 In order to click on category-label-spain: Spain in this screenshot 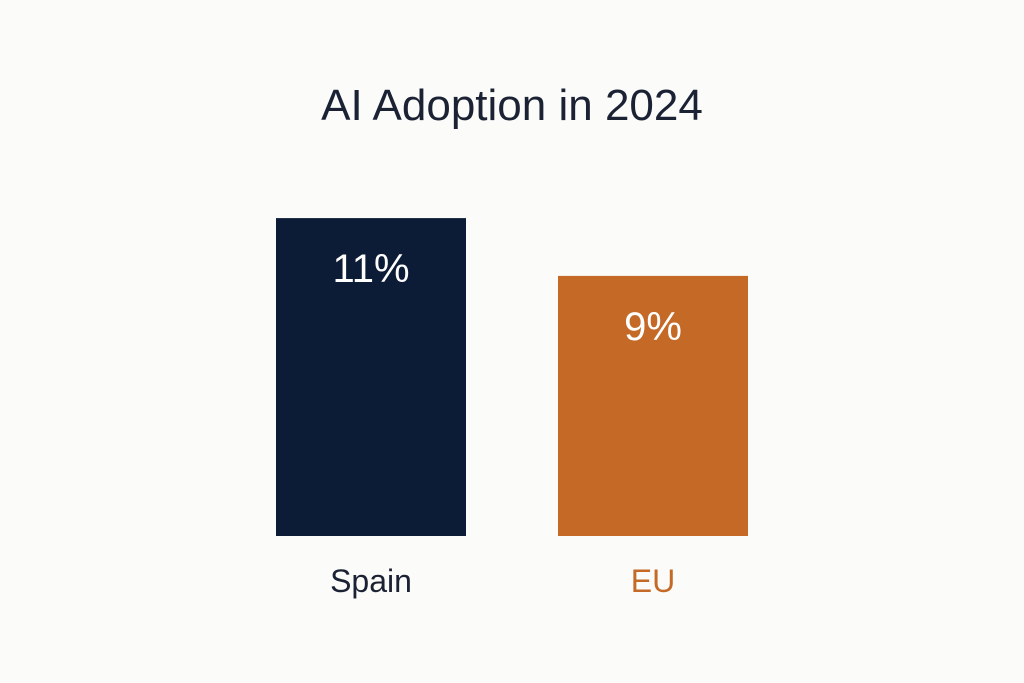, I will do `click(371, 581)`.